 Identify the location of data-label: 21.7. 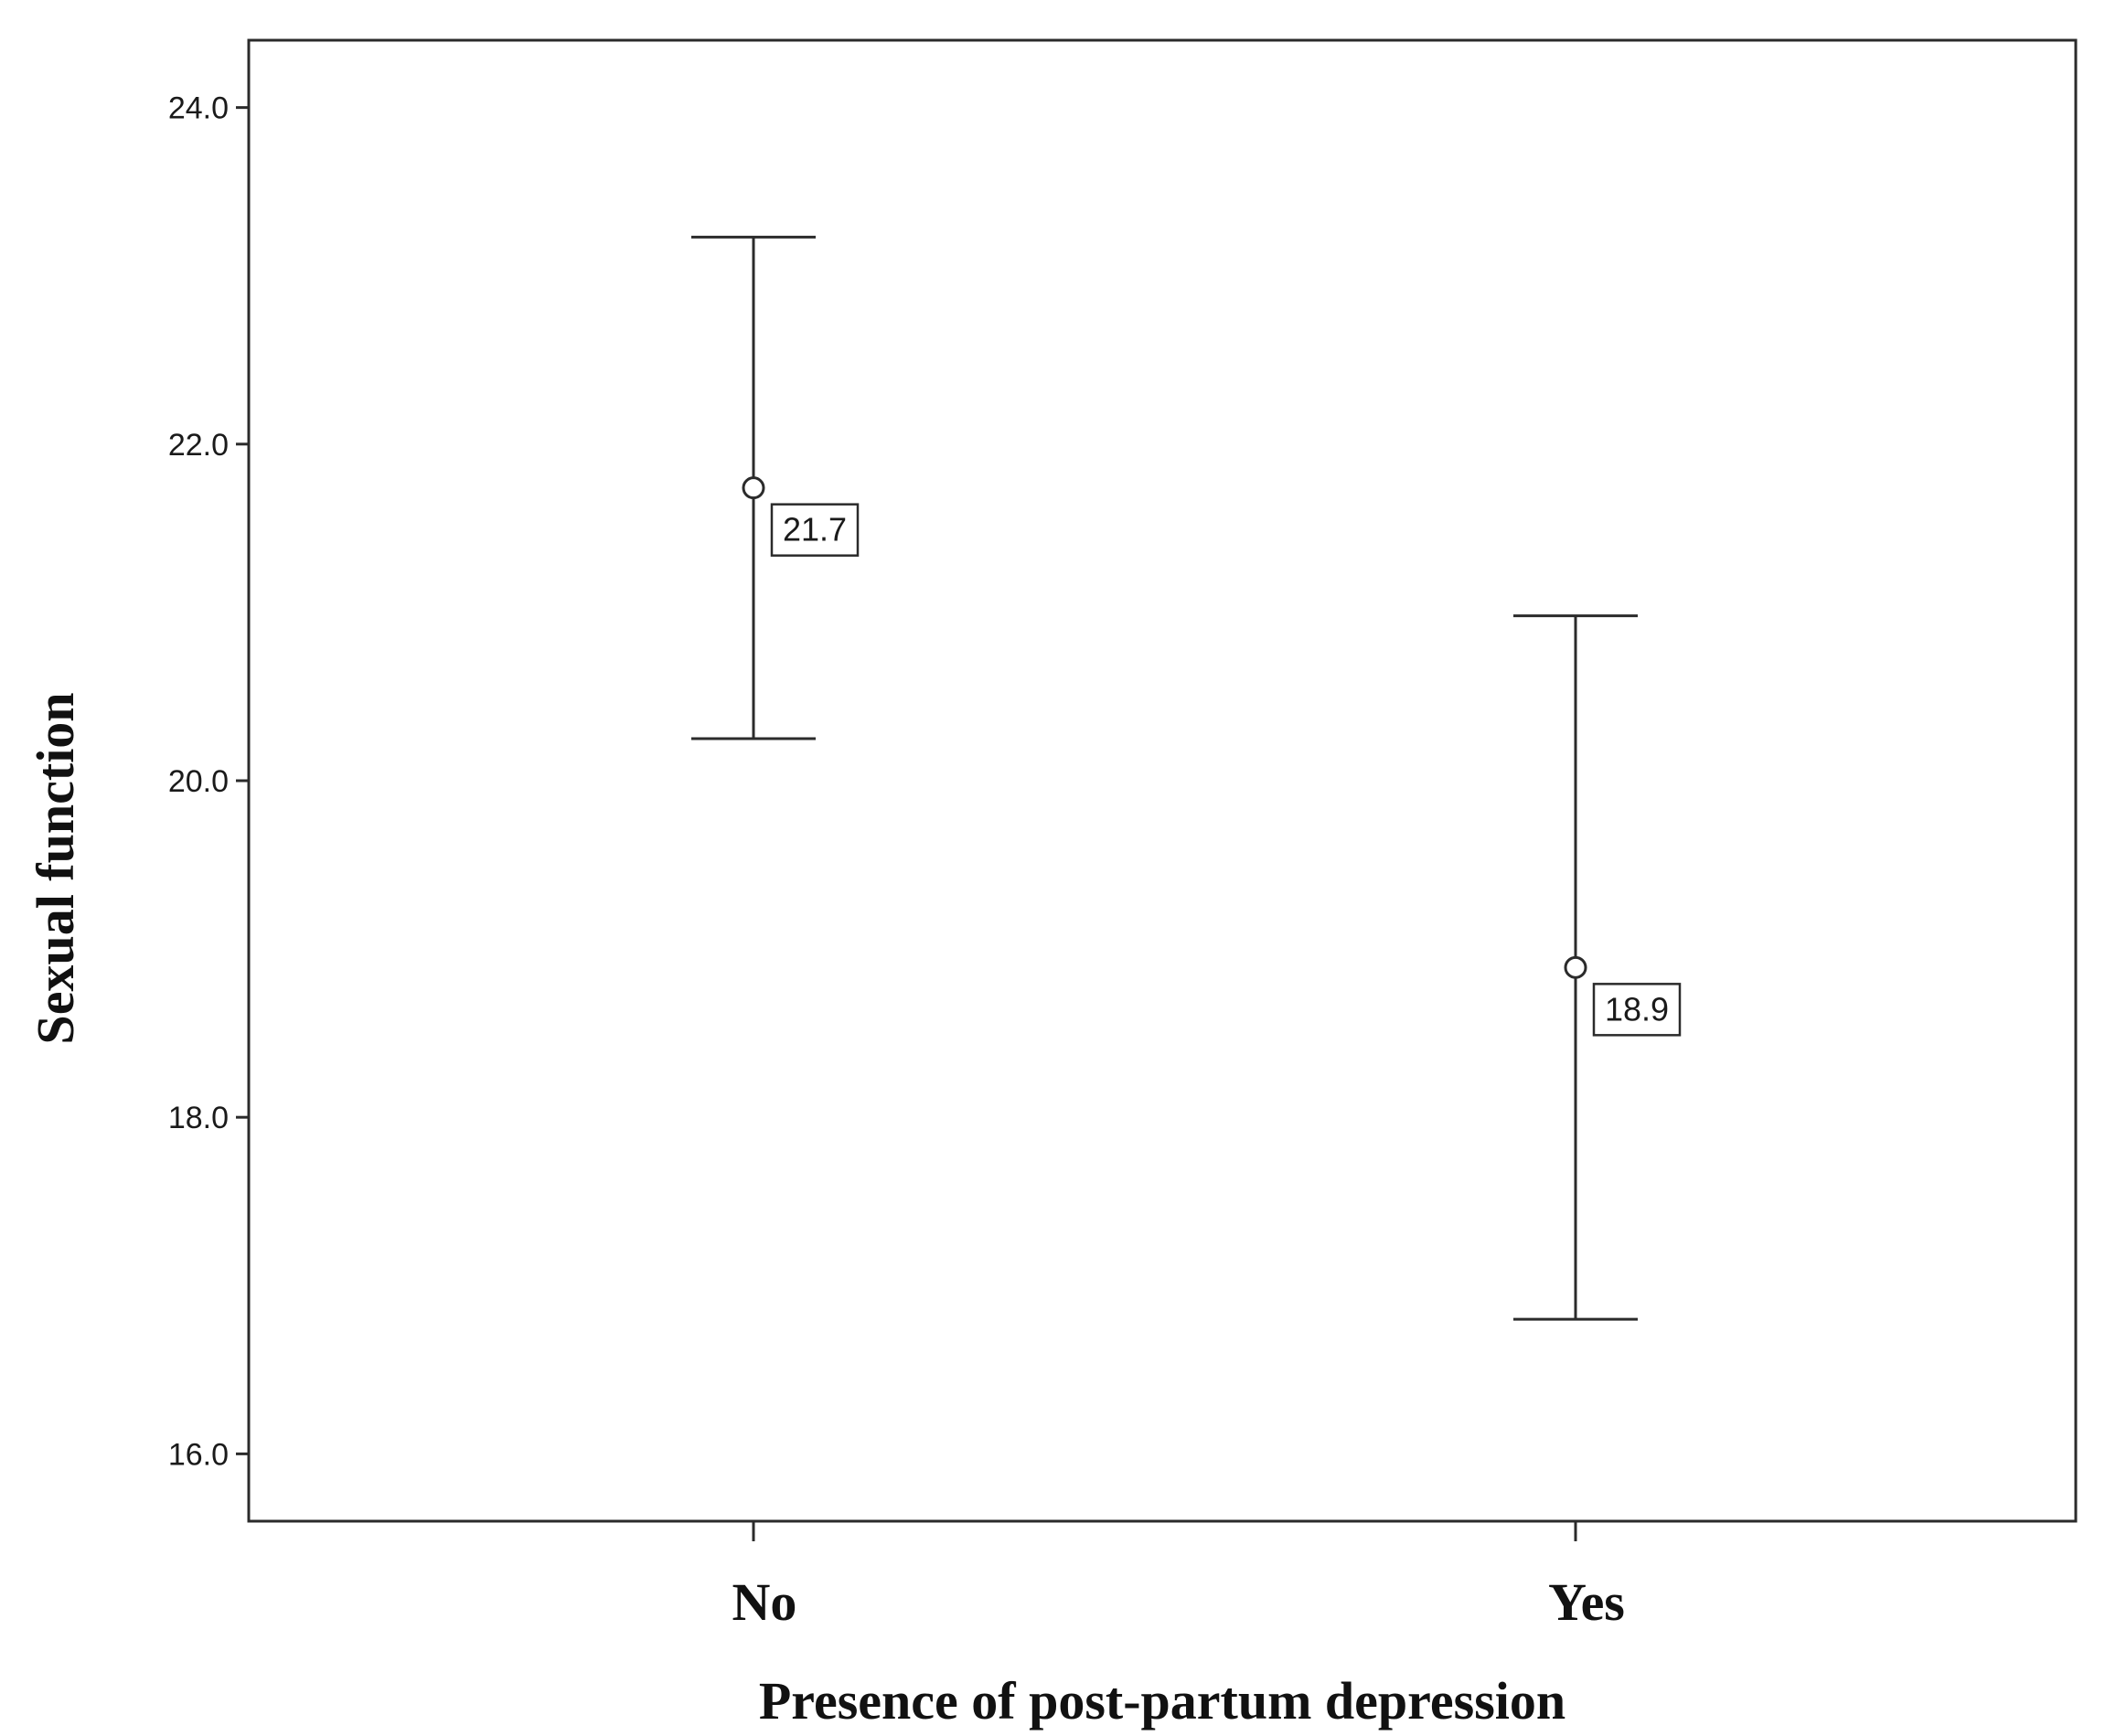
(815, 529).